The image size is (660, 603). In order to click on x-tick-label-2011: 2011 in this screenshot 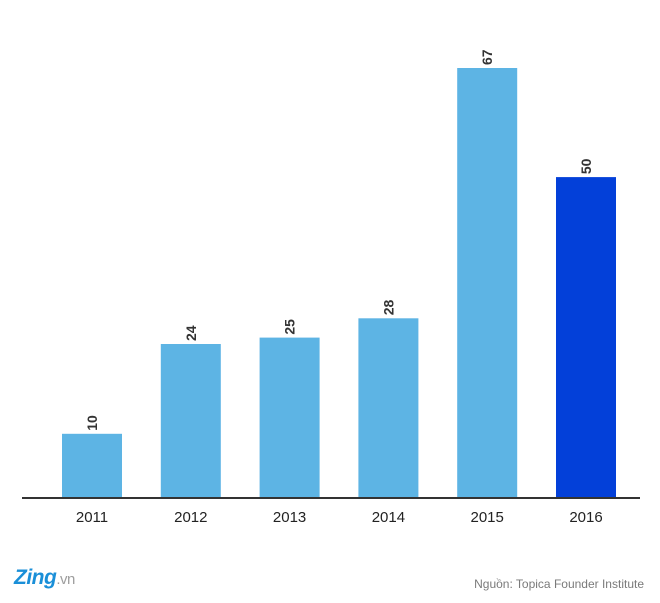, I will do `click(92, 517)`.